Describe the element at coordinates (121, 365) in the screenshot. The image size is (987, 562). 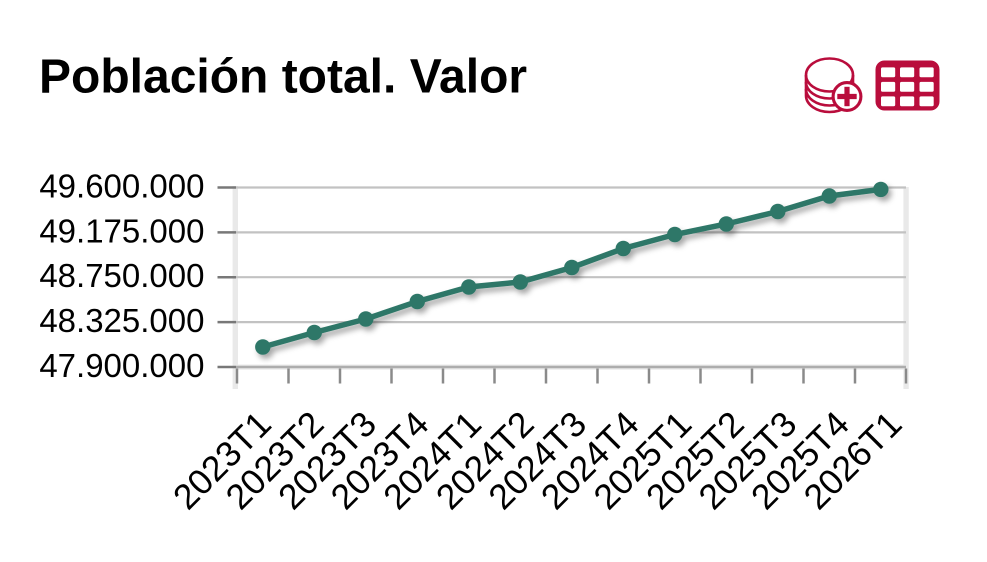
I see `svg-text: 47.900.000` at that location.